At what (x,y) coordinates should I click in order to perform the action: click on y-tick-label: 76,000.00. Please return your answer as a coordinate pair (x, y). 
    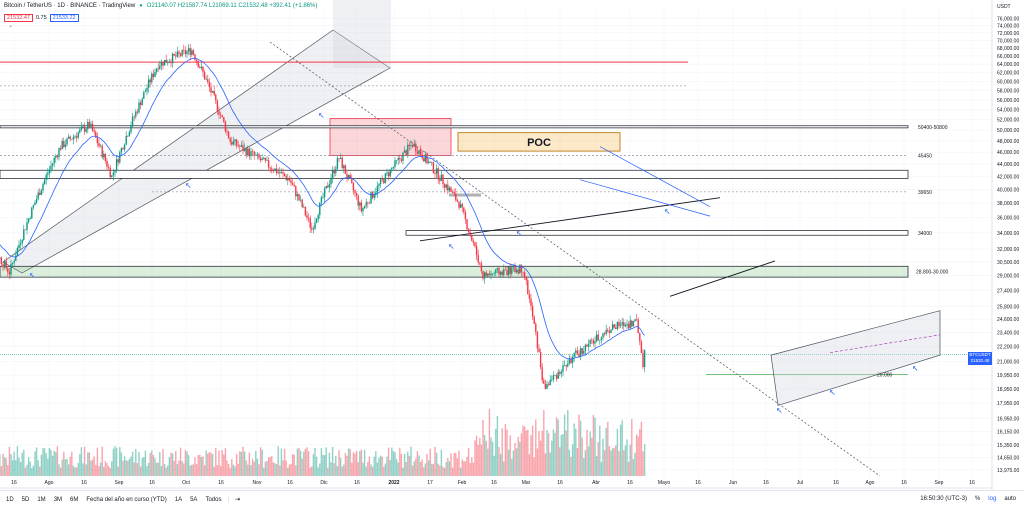
    Looking at the image, I should click on (1008, 19).